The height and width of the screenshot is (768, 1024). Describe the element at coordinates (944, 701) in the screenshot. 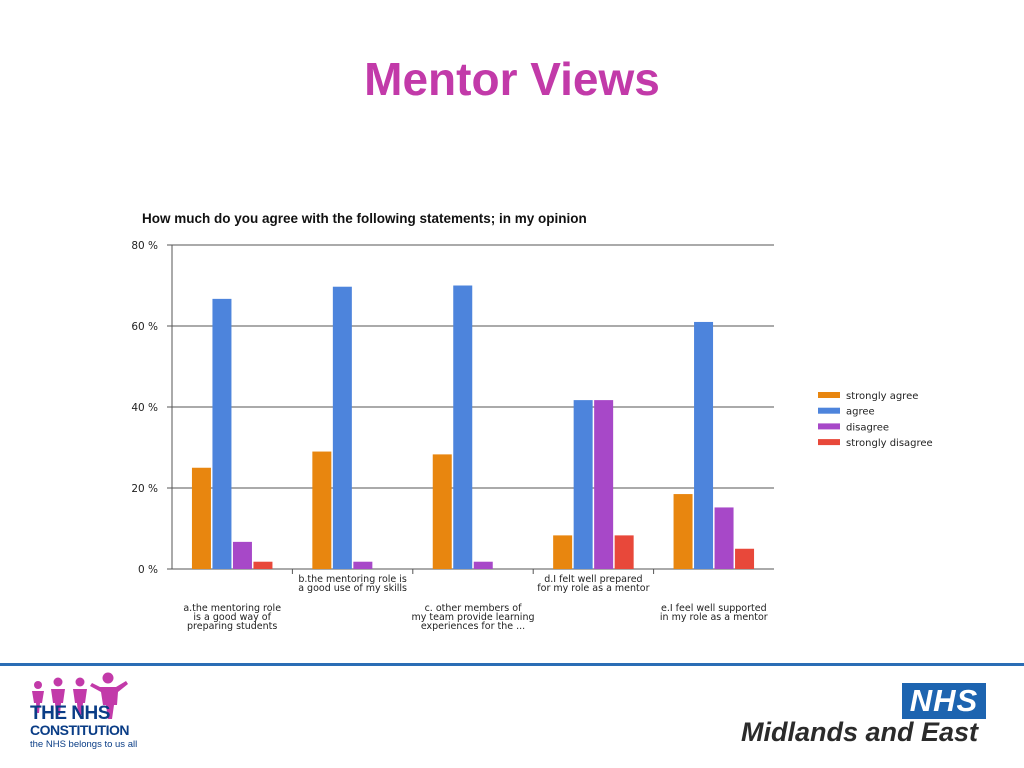

I see `nhs-logo: NHS` at that location.